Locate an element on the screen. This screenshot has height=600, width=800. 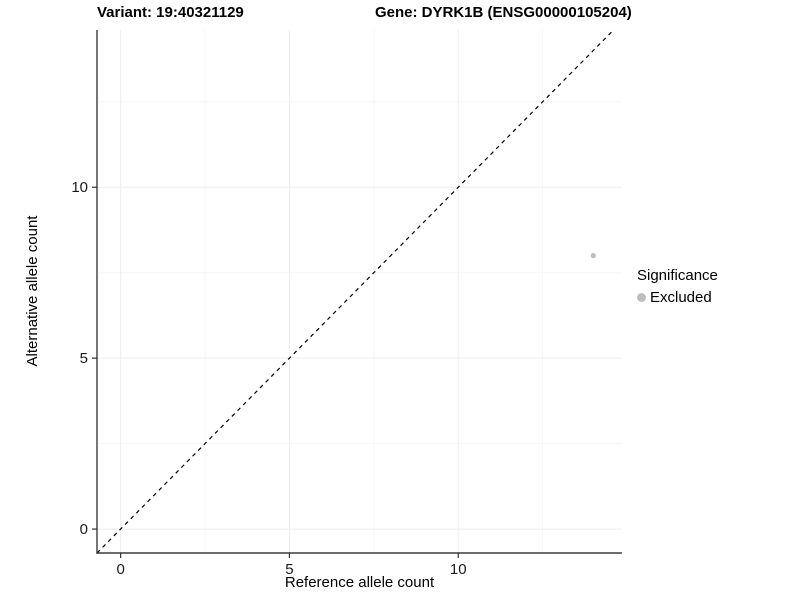
legend-entry-excluded: Excluded is located at coordinates (677, 297).